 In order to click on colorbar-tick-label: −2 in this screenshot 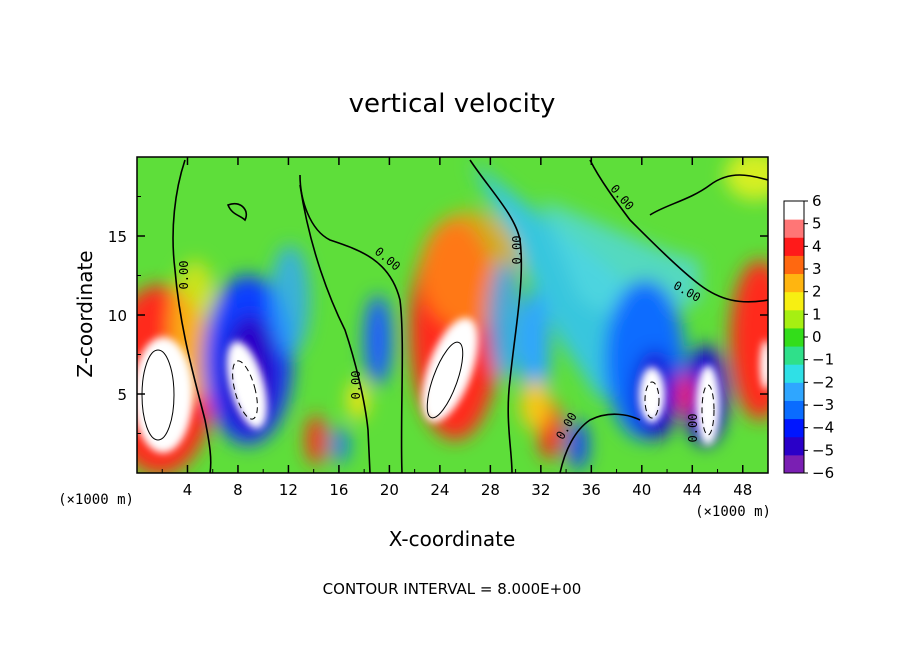, I will do `click(823, 382)`.